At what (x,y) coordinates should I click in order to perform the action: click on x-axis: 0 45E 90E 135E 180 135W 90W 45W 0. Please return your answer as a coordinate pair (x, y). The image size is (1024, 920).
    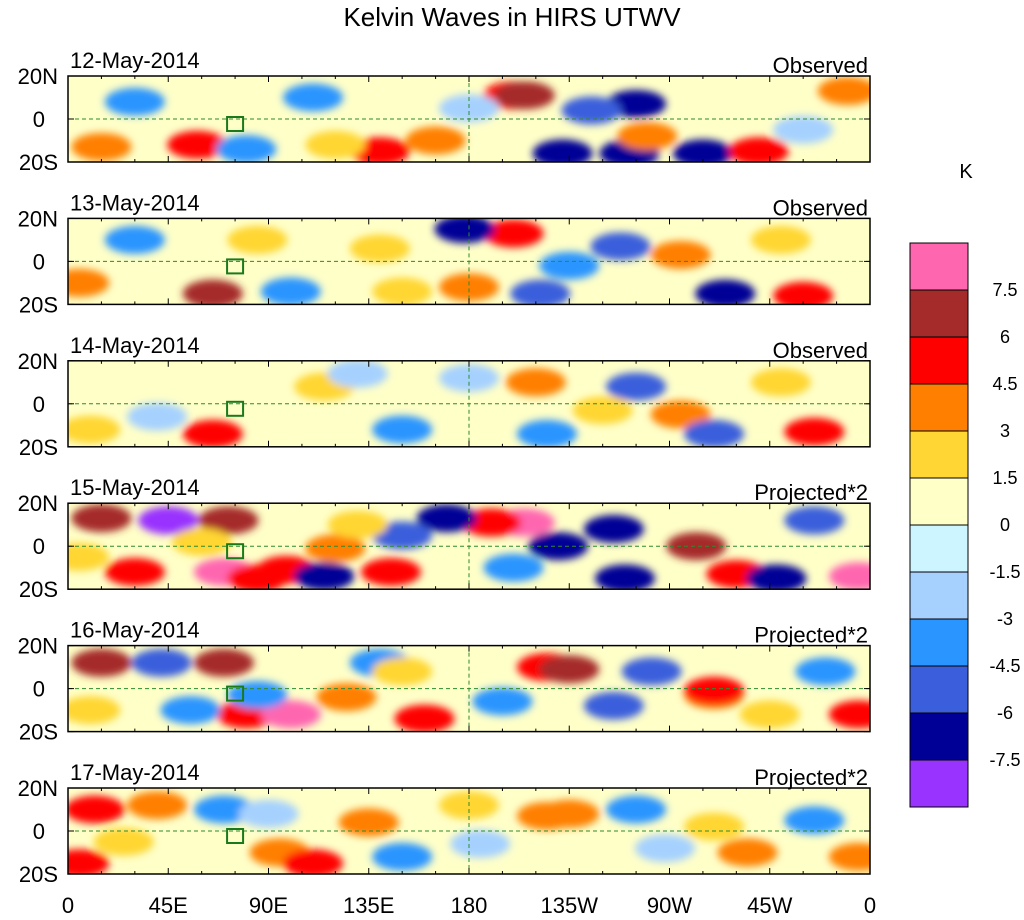
    Looking at the image, I should click on (469, 905).